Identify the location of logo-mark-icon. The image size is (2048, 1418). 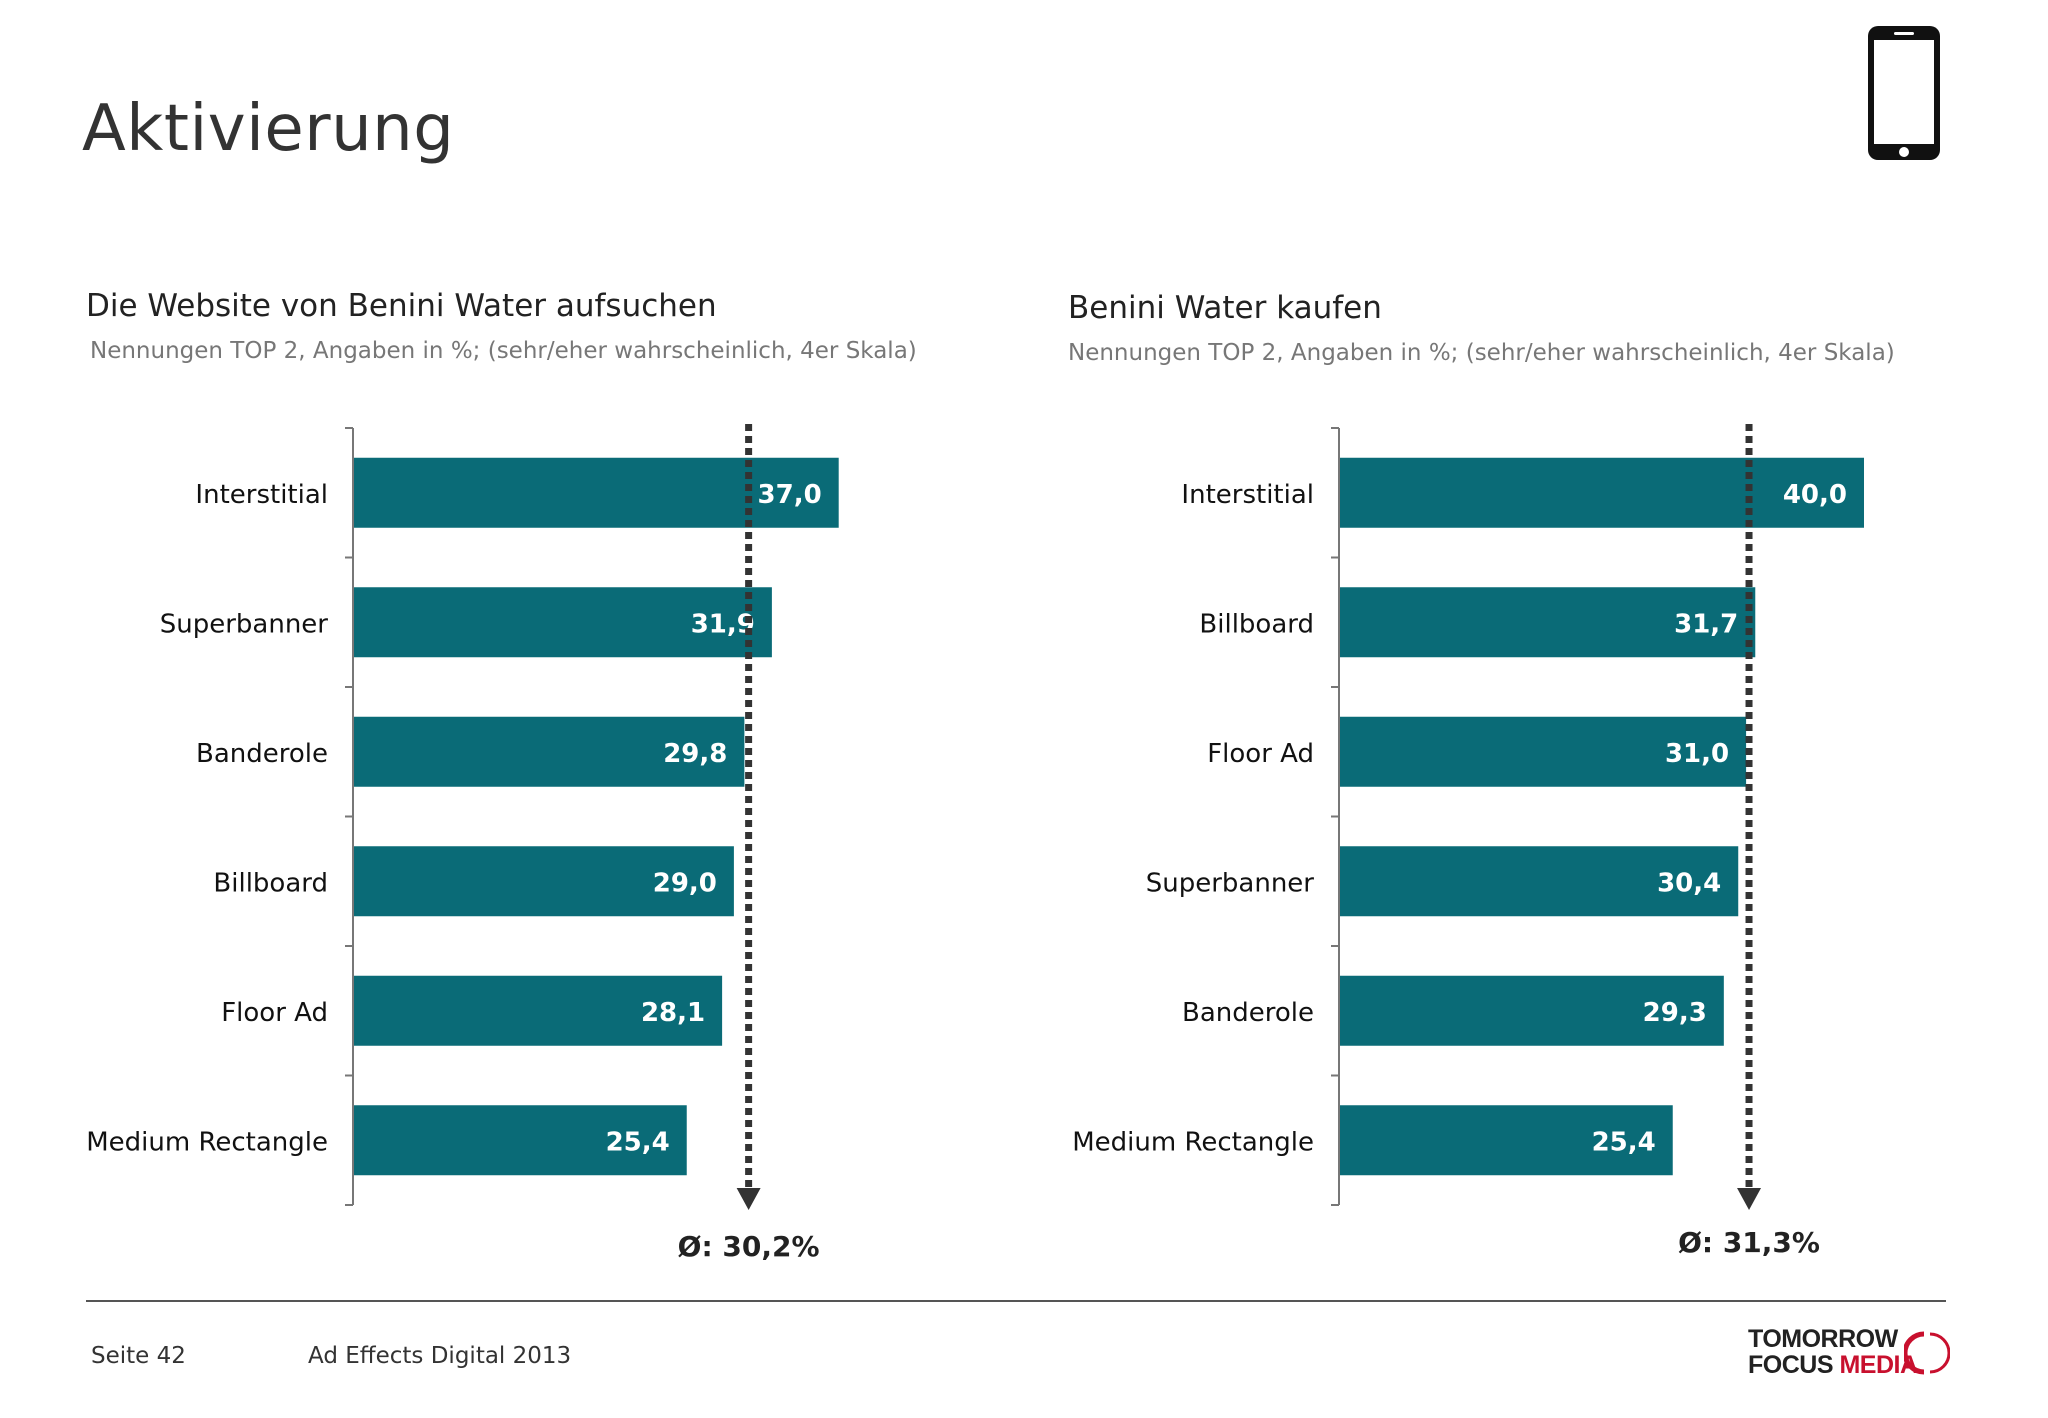
(1927, 1353).